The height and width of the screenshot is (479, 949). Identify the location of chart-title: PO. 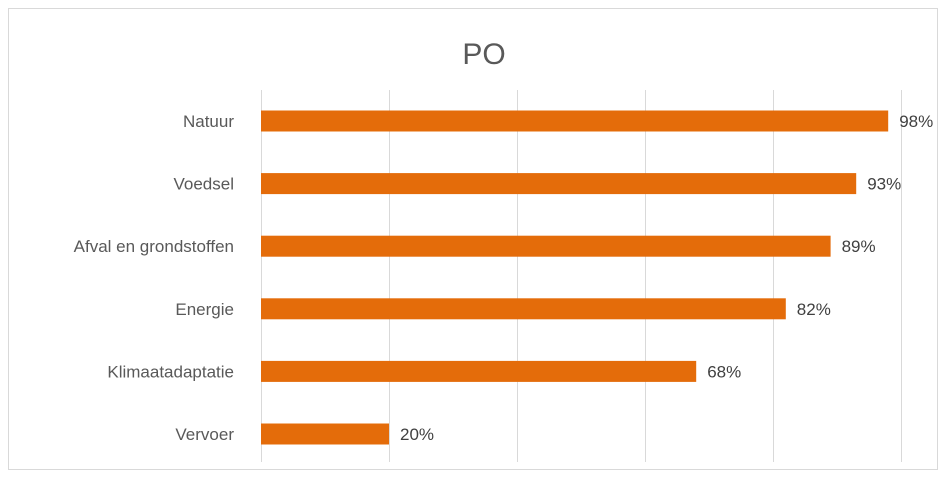
(483, 54).